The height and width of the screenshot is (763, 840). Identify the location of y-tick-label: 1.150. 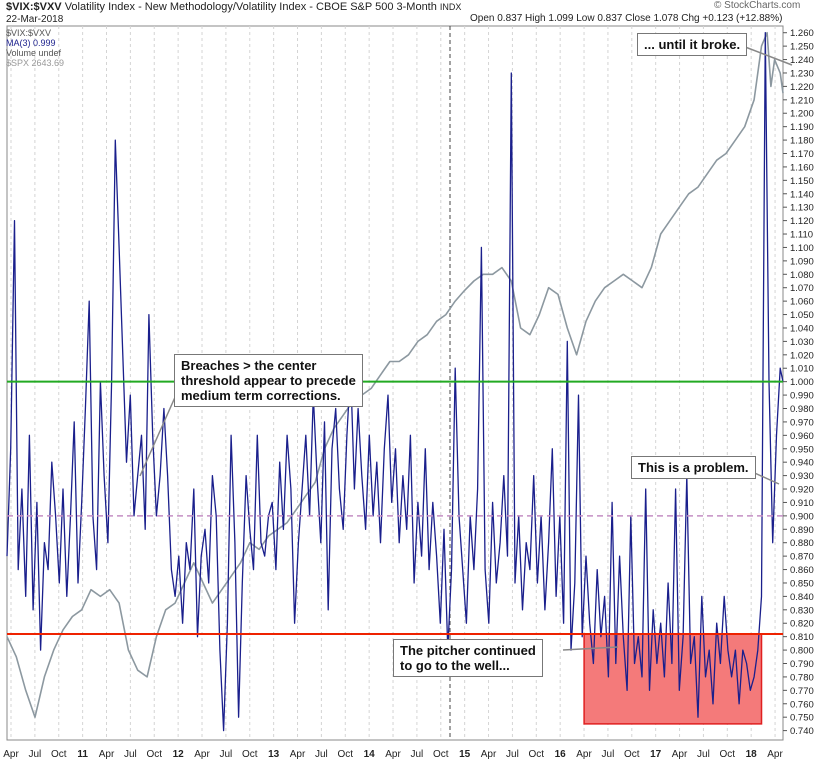
(802, 181).